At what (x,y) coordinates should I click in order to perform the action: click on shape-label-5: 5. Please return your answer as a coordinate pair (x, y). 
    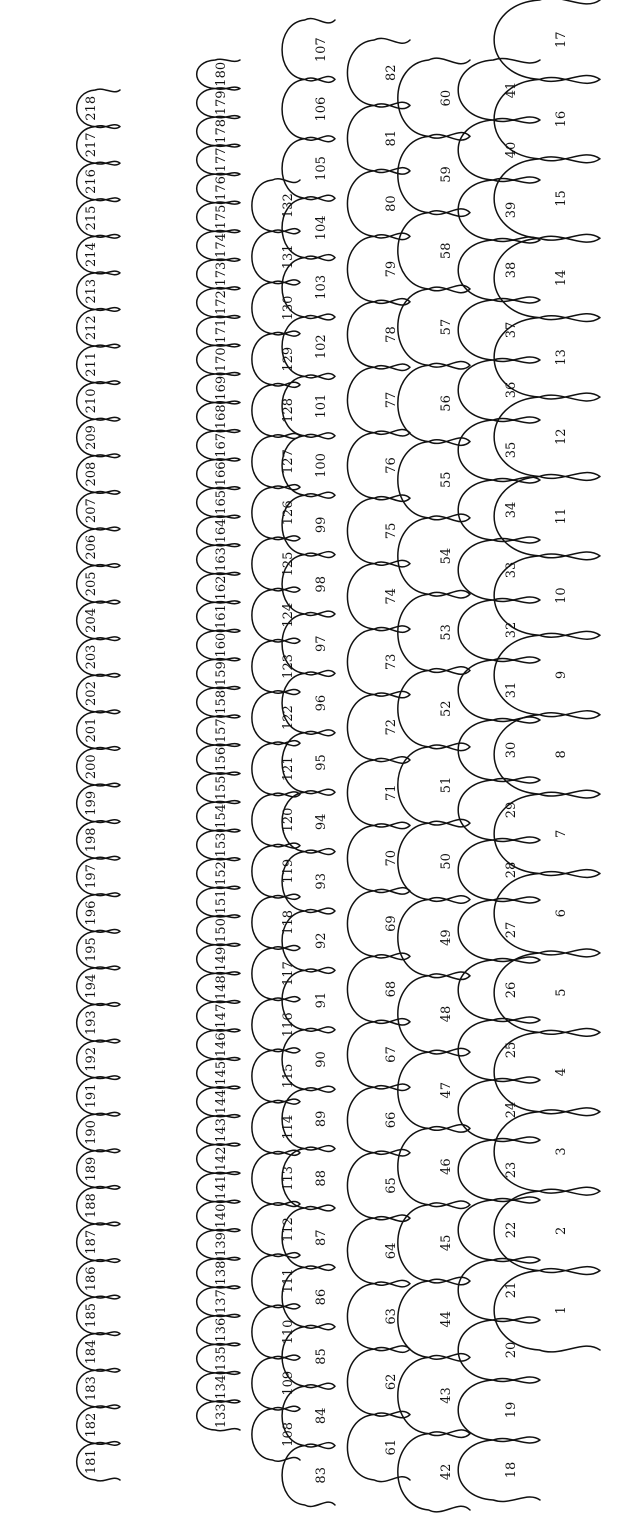
    Looking at the image, I should click on (561, 993).